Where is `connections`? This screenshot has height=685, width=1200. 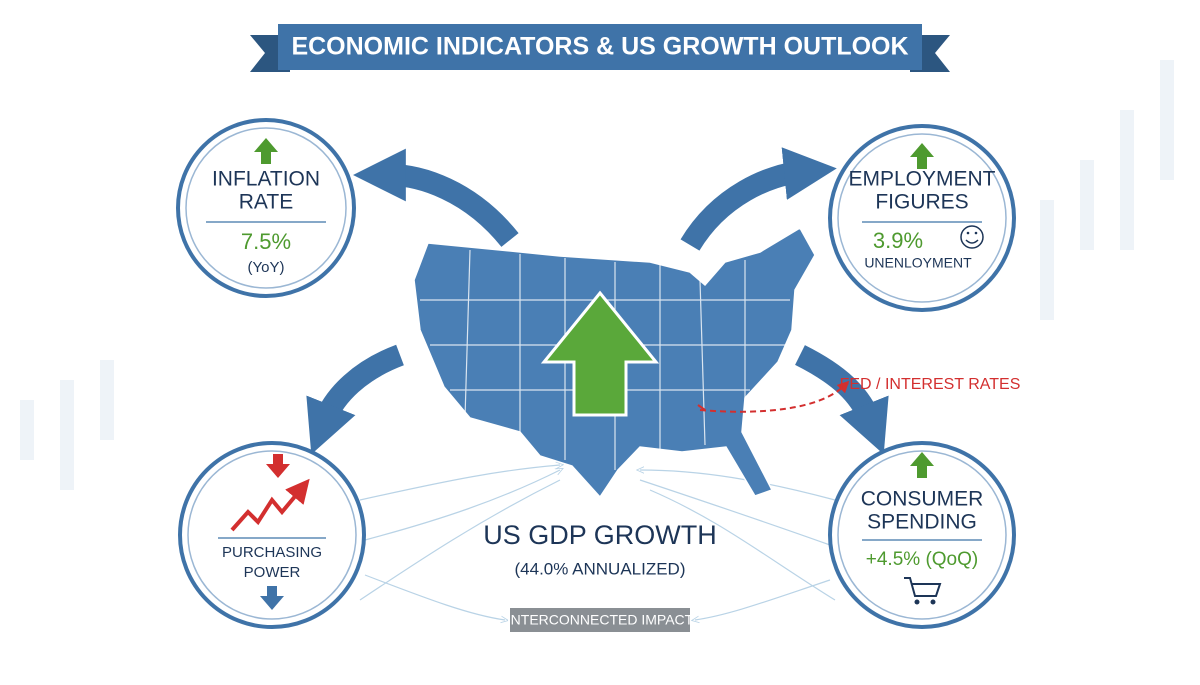
connections is located at coordinates (597, 542).